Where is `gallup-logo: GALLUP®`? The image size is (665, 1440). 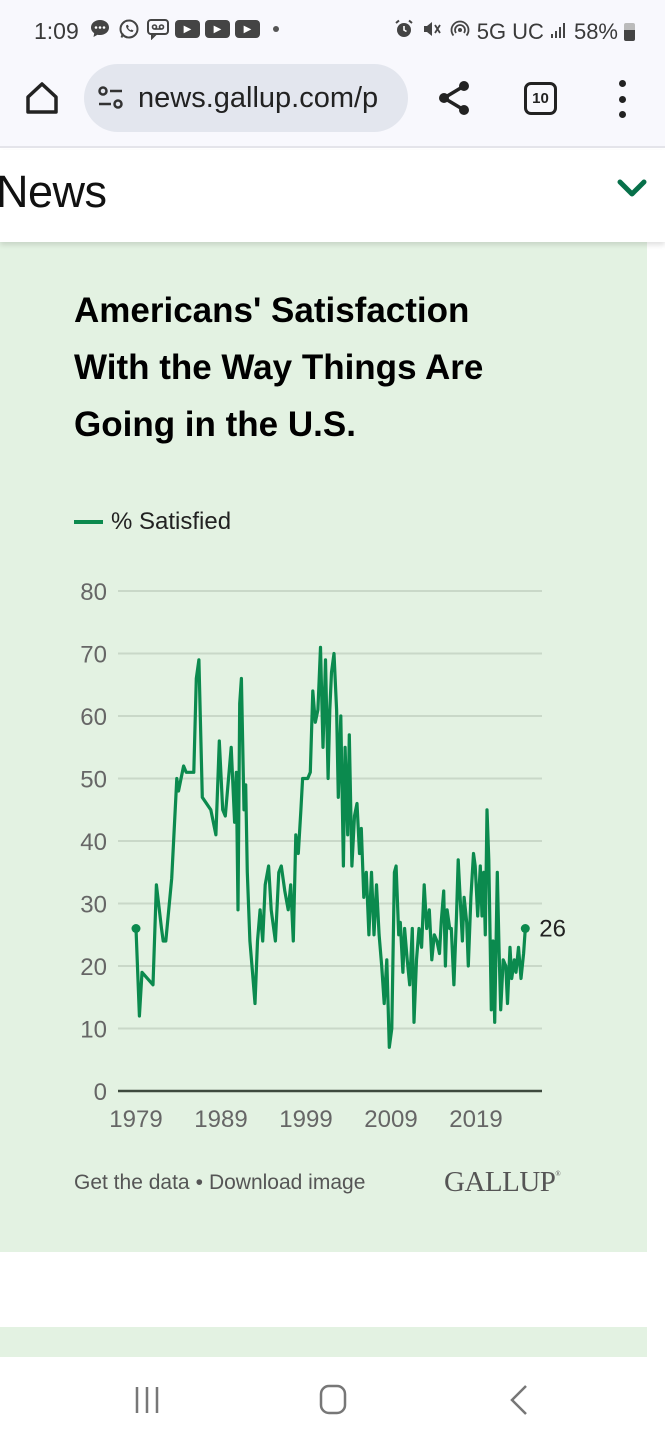
gallup-logo: GALLUP® is located at coordinates (502, 1182).